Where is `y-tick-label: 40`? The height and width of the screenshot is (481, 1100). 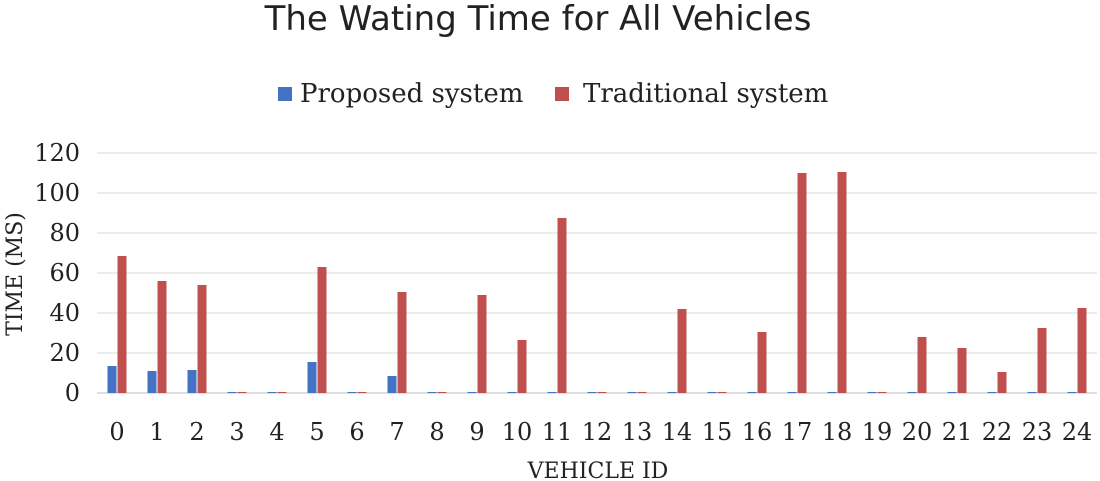 y-tick-label: 40 is located at coordinates (64, 313).